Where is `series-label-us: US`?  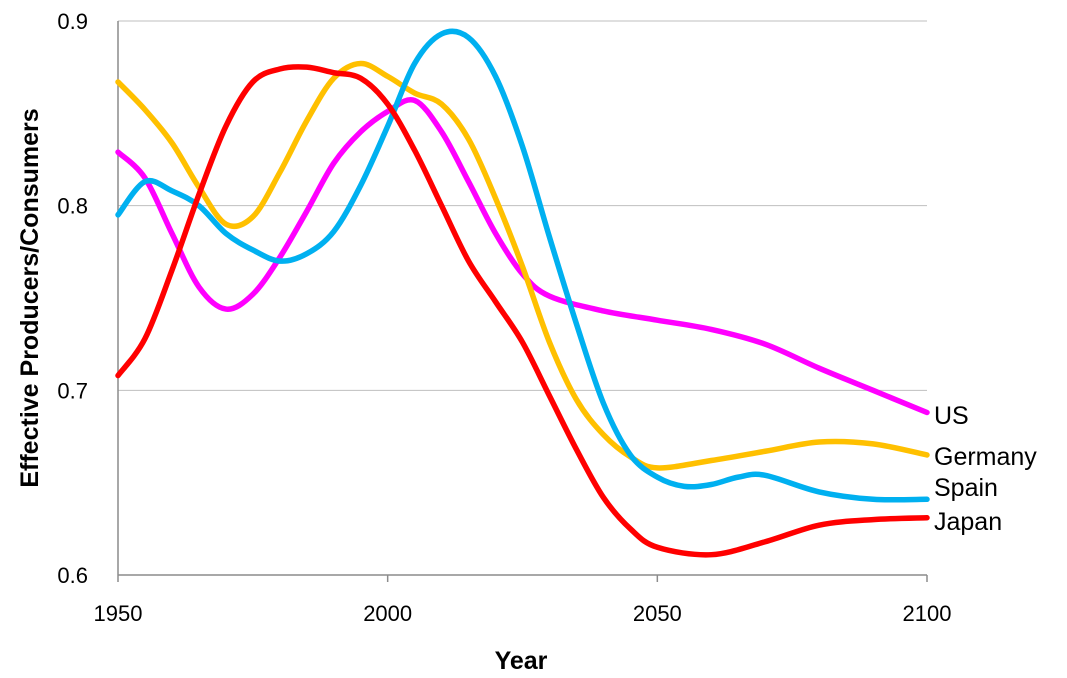 series-label-us: US is located at coordinates (951, 416).